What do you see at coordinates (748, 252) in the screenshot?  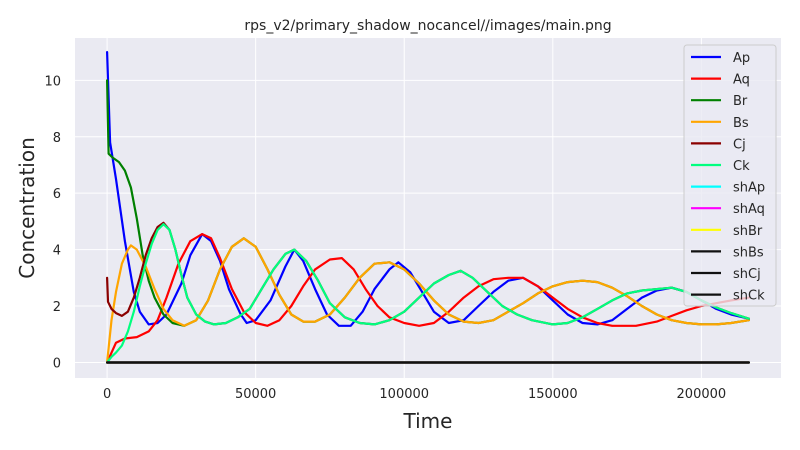 I see `legend-label-shbs: shBs` at bounding box center [748, 252].